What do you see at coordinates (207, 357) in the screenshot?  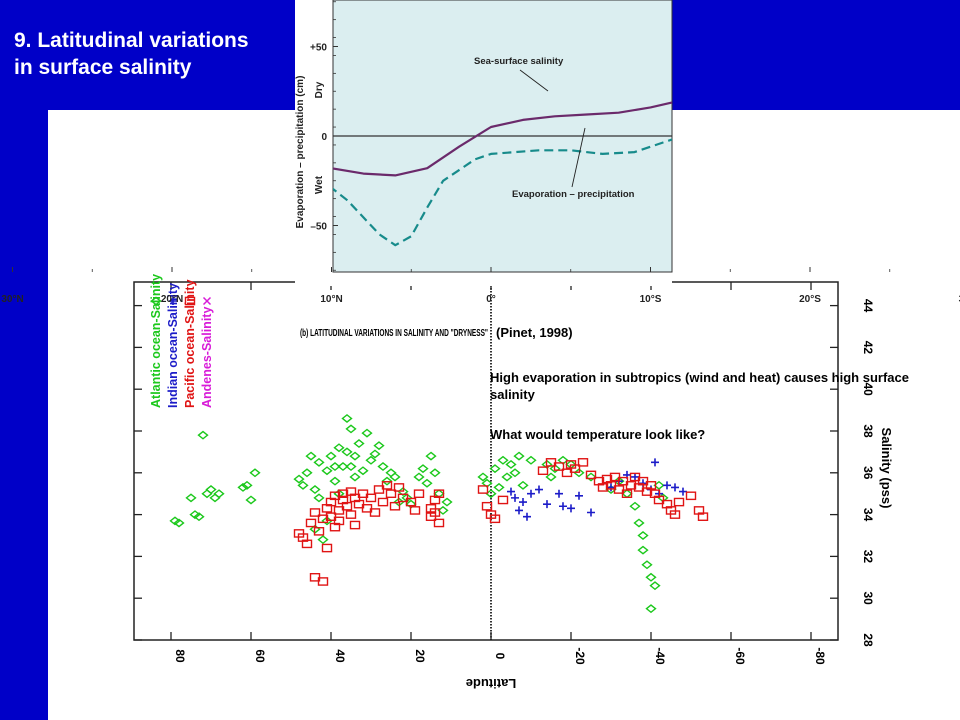 I see `legend-label: Andenes-Salinity` at bounding box center [207, 357].